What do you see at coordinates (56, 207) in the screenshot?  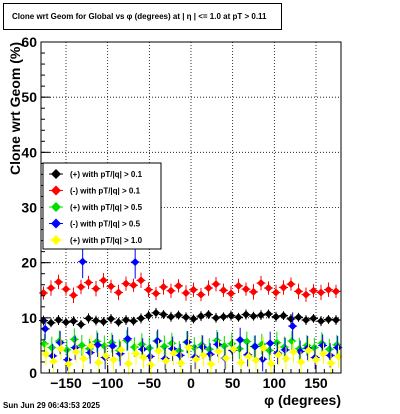 I see `legend-marker` at bounding box center [56, 207].